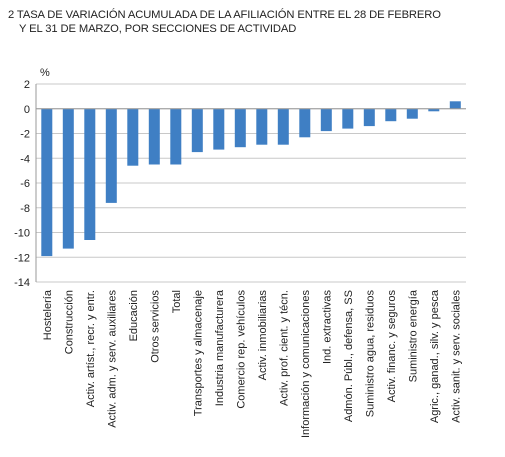 This screenshot has width=505, height=457. What do you see at coordinates (220, 347) in the screenshot?
I see `x-category-label: Industria manufacturera` at bounding box center [220, 347].